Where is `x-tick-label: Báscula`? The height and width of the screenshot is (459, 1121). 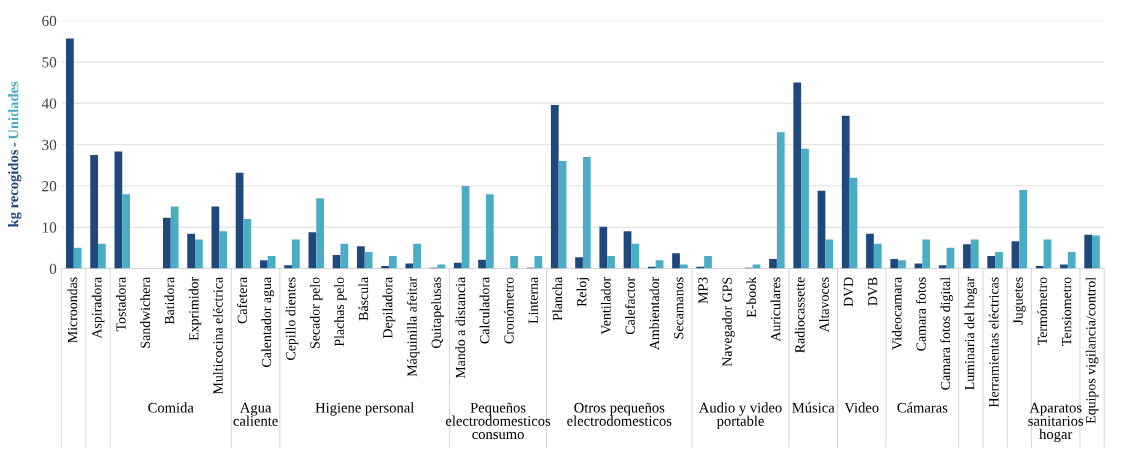
x-tick-label: Báscula is located at coordinates (363, 299).